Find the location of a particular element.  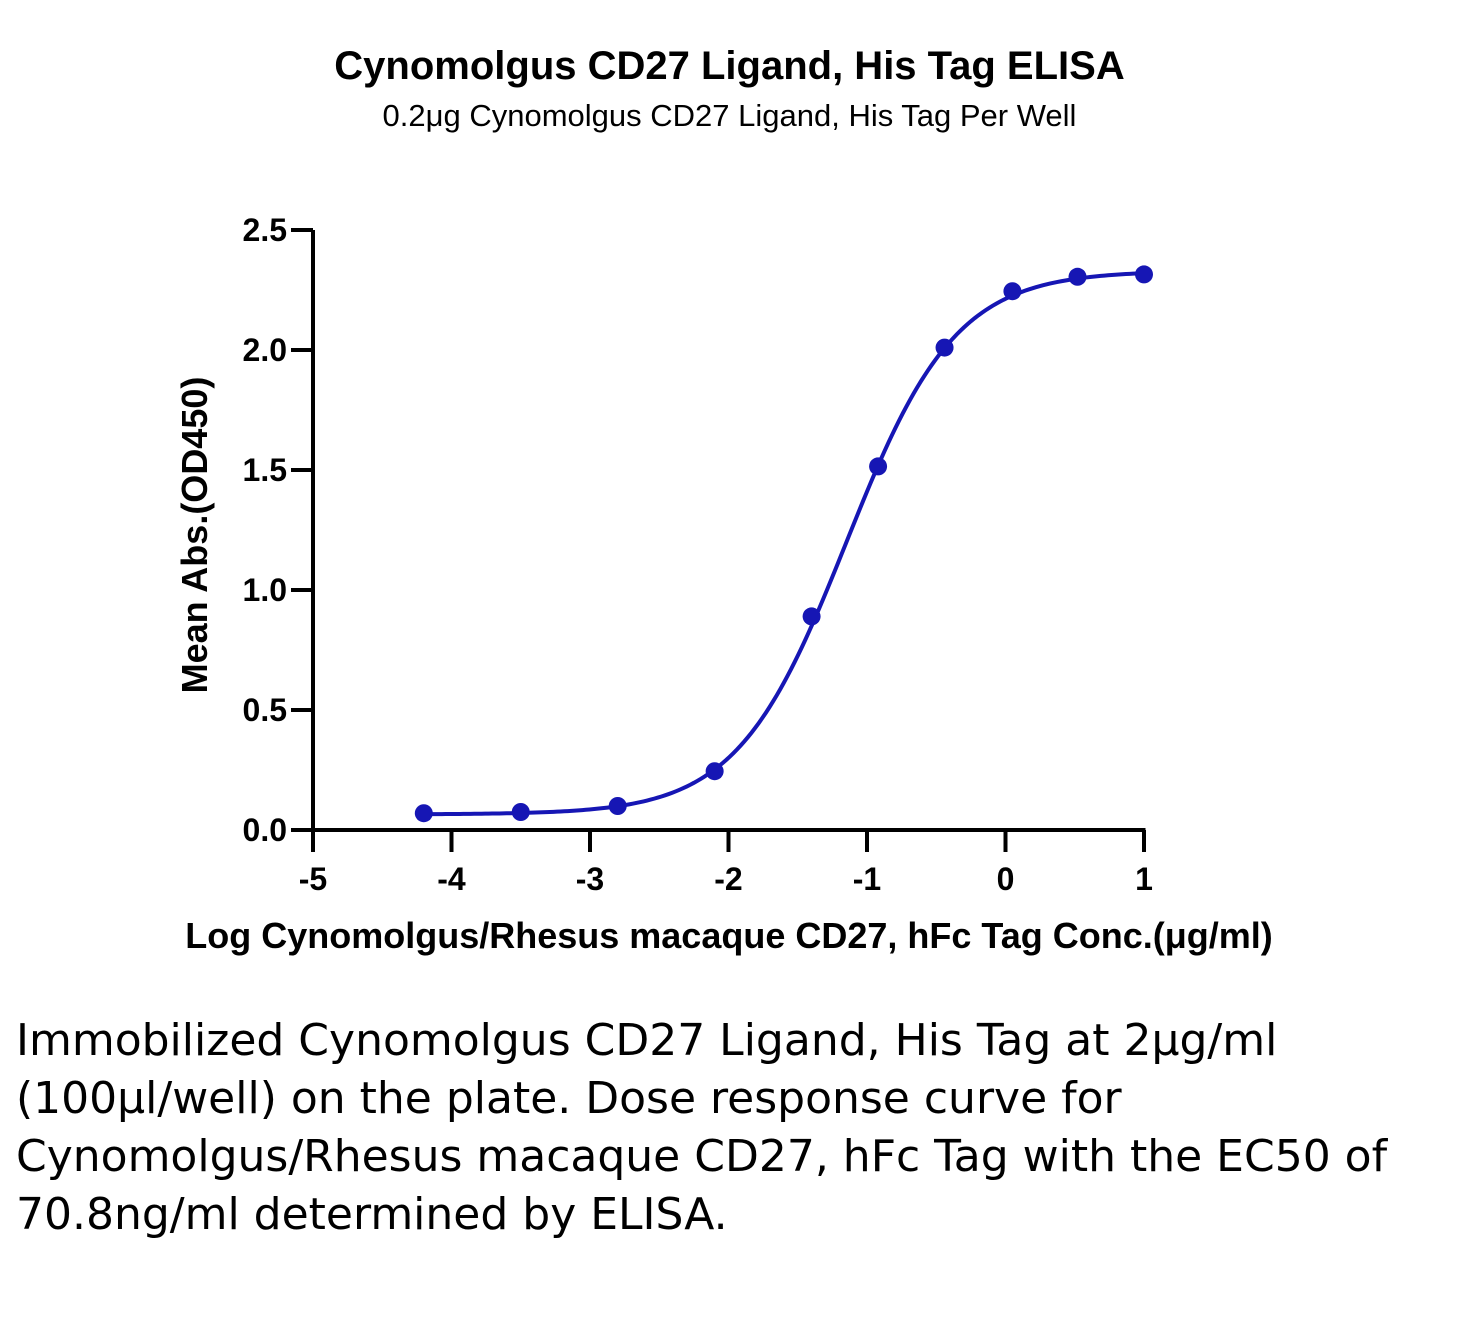

y-tick-label: 0.5 is located at coordinates (265, 710).